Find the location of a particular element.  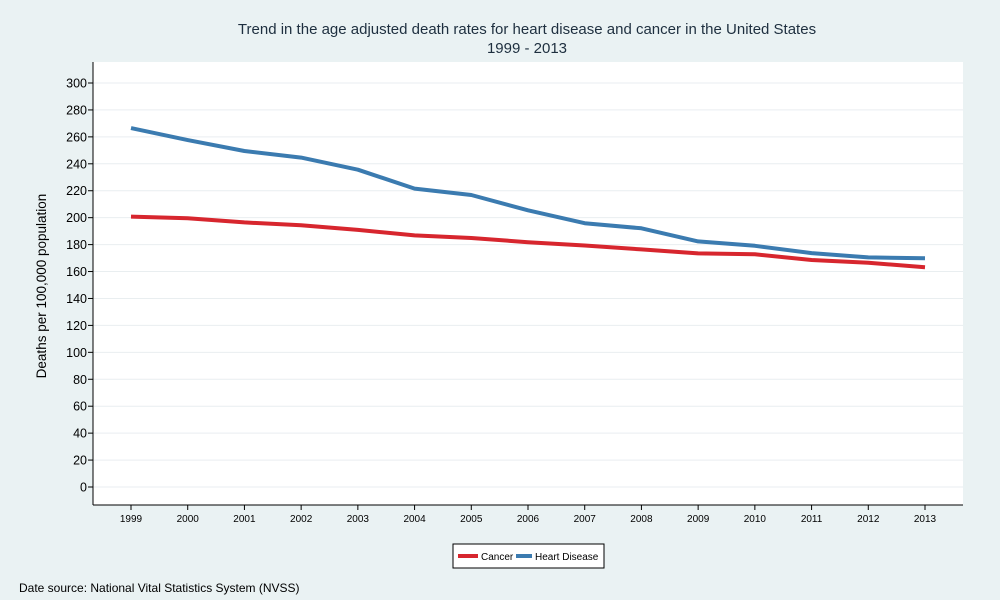

y-tick-label: 160 is located at coordinates (76, 272).